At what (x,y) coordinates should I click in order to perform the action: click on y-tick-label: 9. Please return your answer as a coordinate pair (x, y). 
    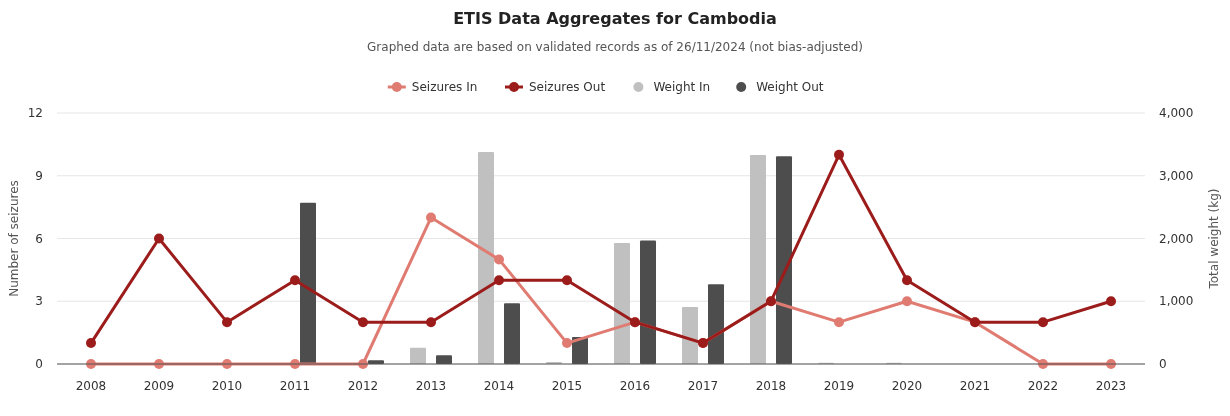
    Looking at the image, I should click on (39, 175).